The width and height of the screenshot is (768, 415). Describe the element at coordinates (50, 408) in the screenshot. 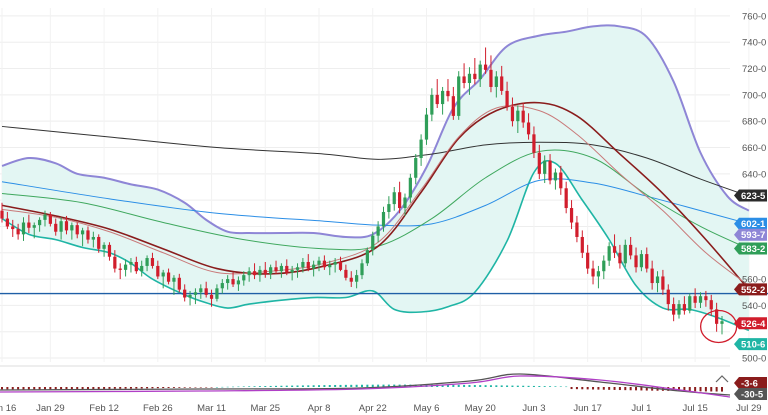

I see `x-tick-label: Jan 29` at that location.